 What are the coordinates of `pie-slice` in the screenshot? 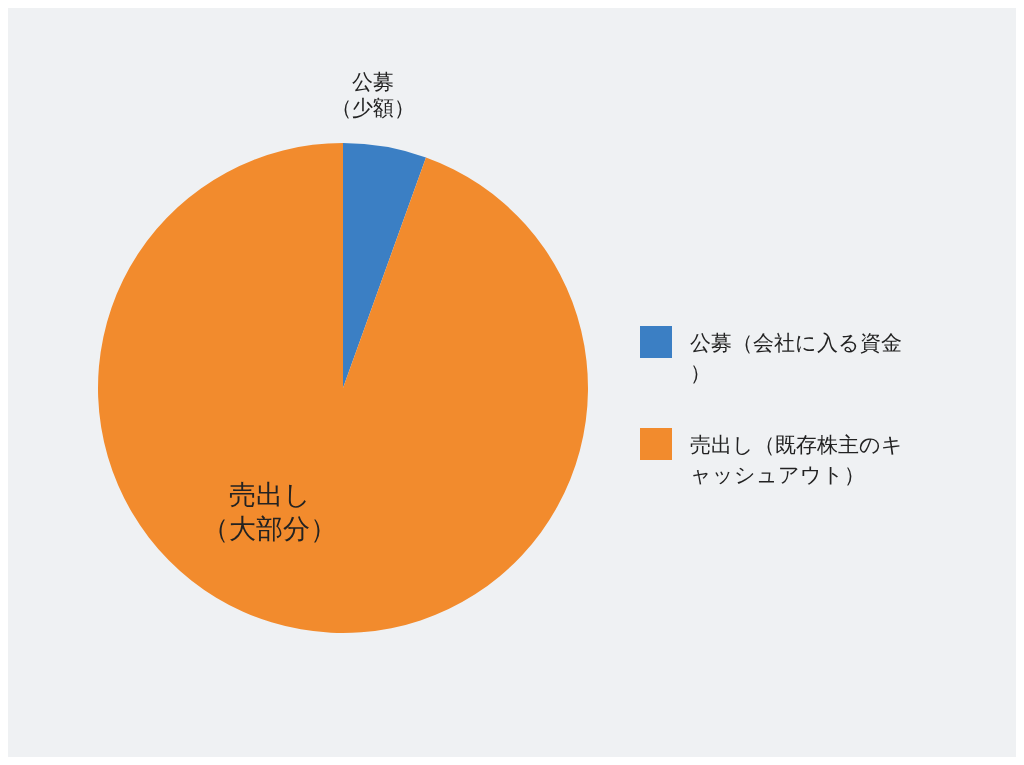 It's located at (384, 265).